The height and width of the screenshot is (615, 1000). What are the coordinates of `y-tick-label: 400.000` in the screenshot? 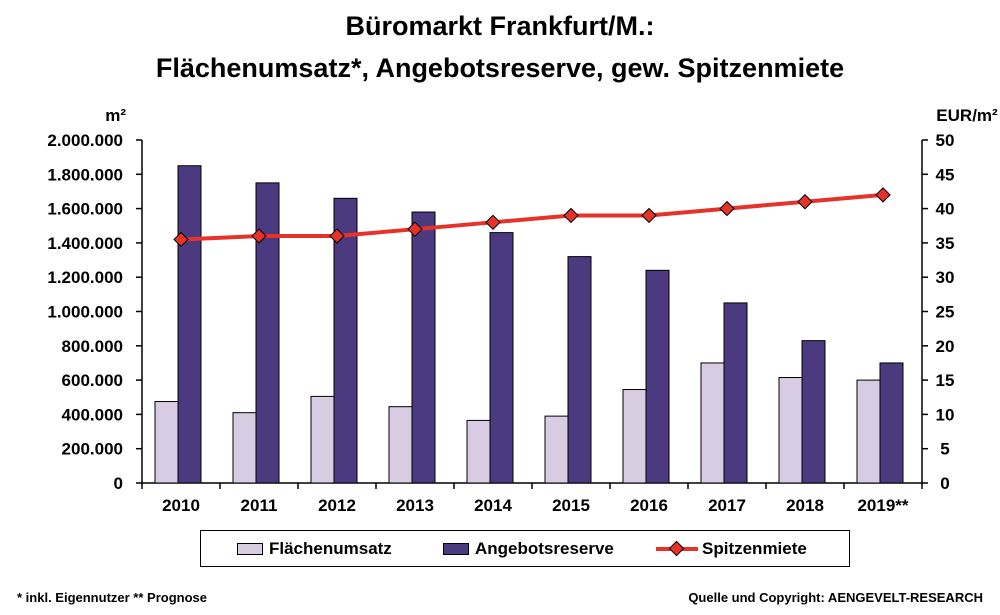 It's located at (92, 414).